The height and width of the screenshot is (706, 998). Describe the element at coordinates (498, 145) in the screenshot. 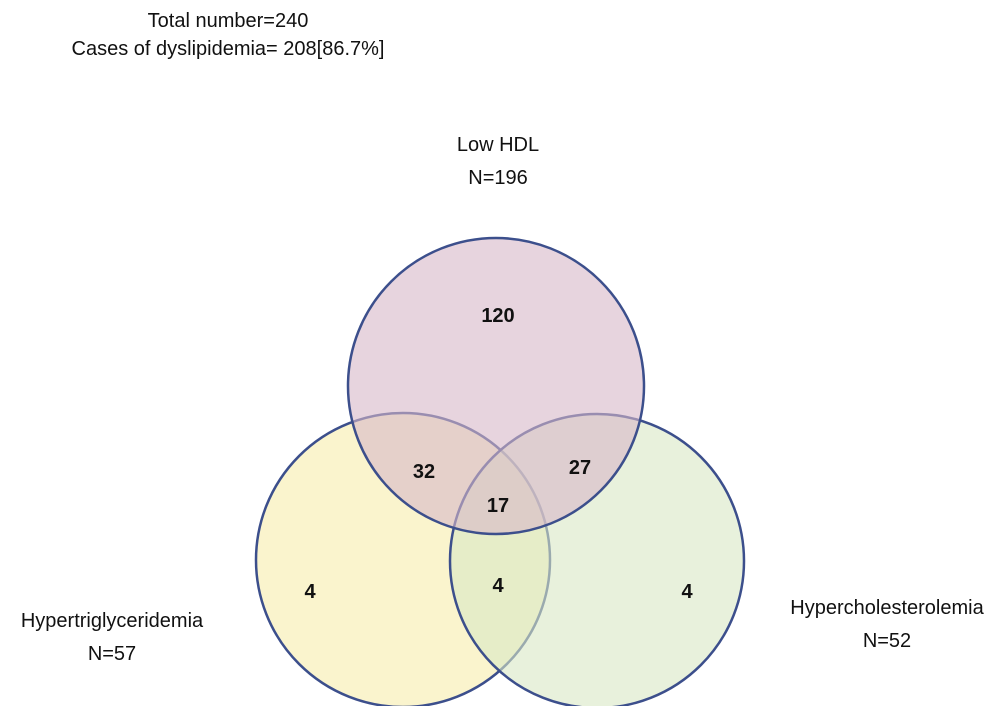

I see `low-hdl-label: Low HDL` at that location.